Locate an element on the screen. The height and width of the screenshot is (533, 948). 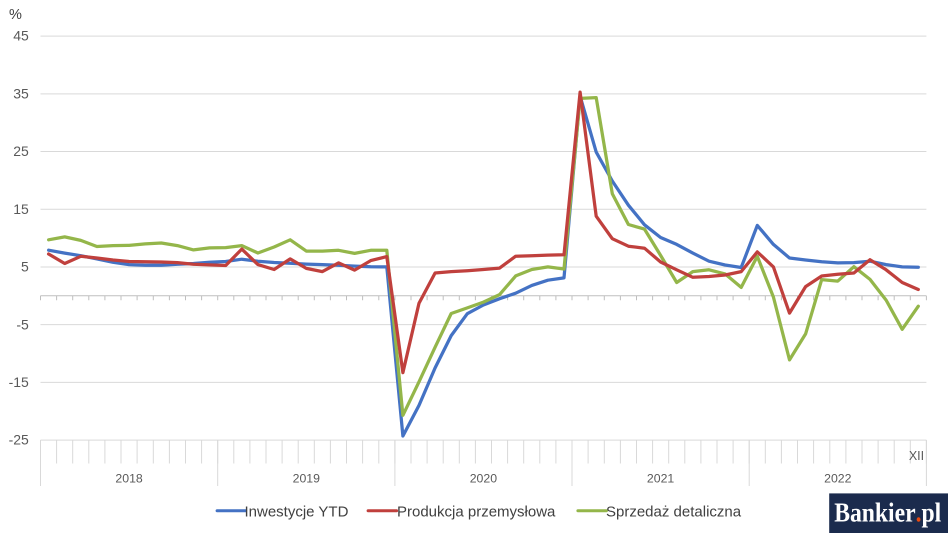
svg-text: 2022 is located at coordinates (838, 479).